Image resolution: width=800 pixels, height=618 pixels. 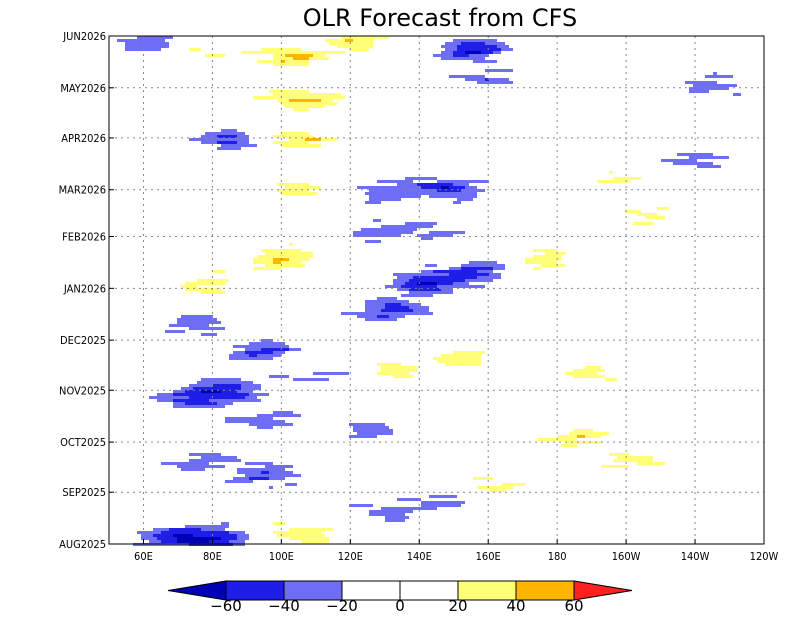 What do you see at coordinates (281, 556) in the screenshot?
I see `x-tick-label: 100E` at bounding box center [281, 556].